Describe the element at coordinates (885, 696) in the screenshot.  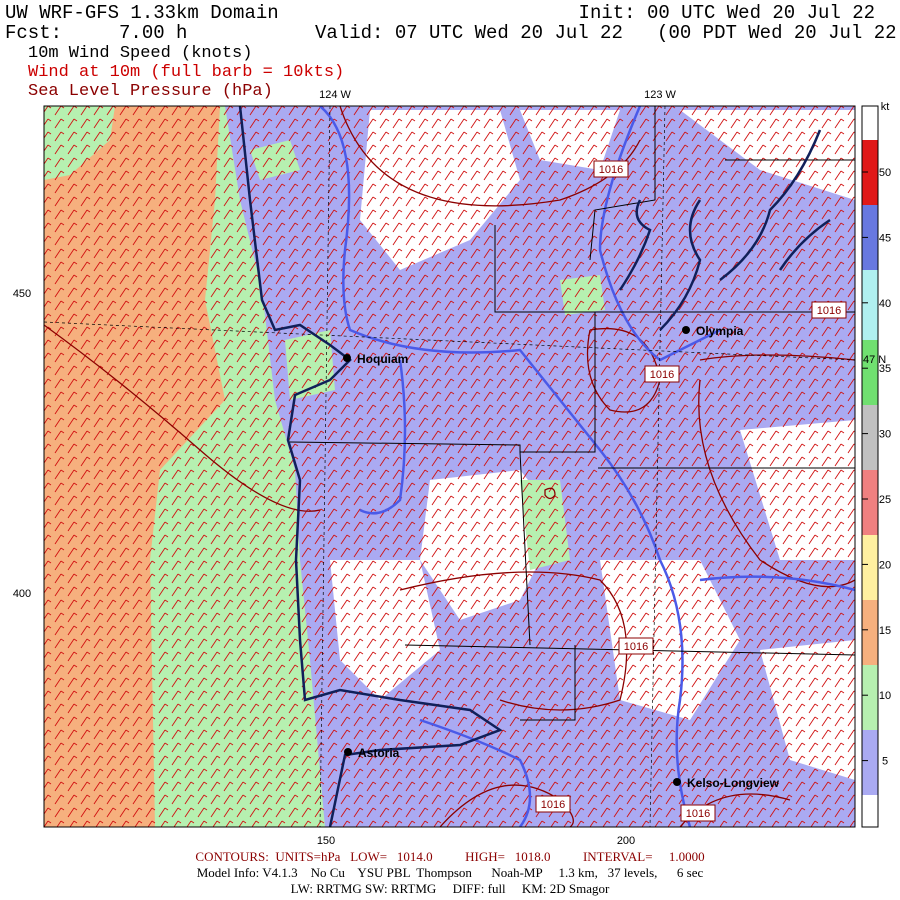
I see `colorbar-label: 10` at that location.